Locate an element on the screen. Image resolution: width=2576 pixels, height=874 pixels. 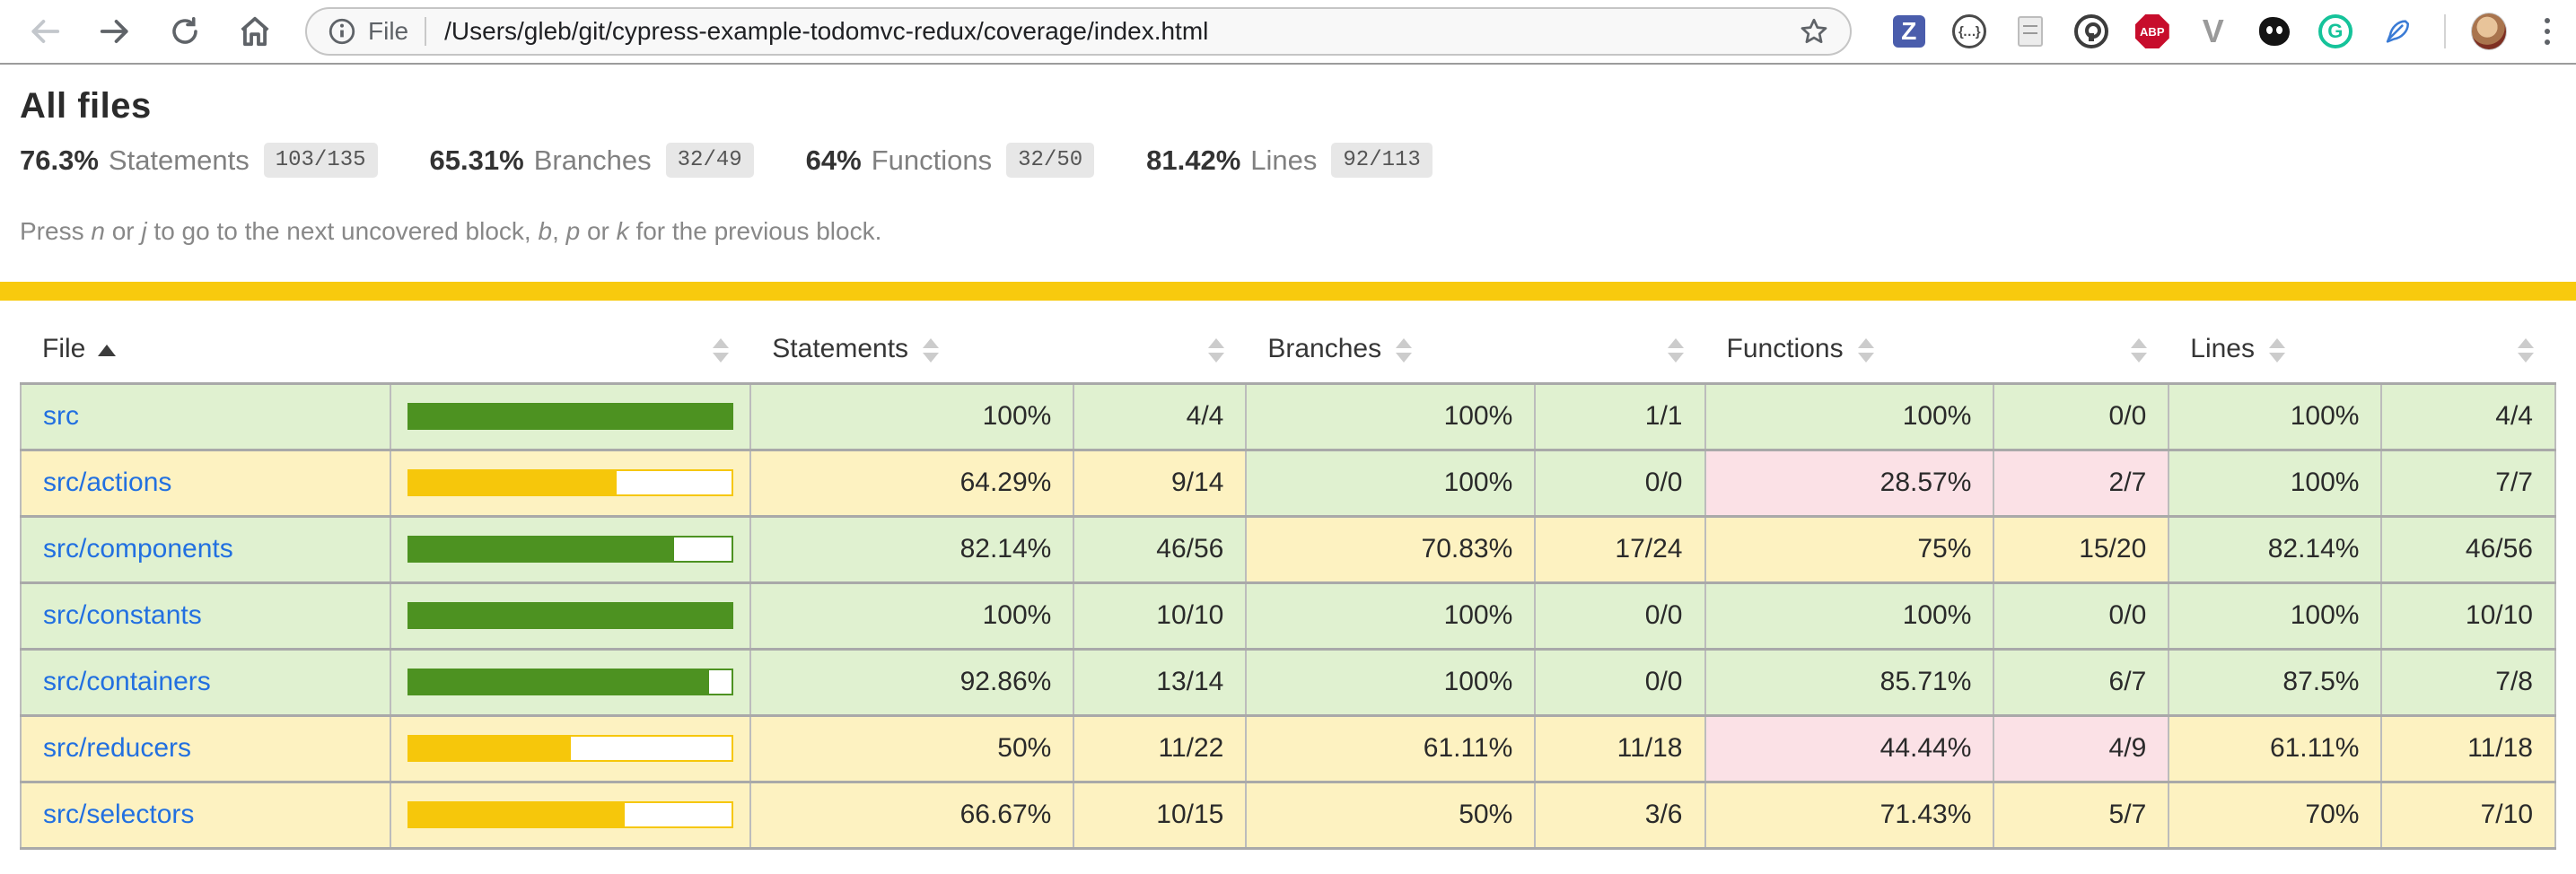
statements-percent: 76.3% is located at coordinates (59, 160).